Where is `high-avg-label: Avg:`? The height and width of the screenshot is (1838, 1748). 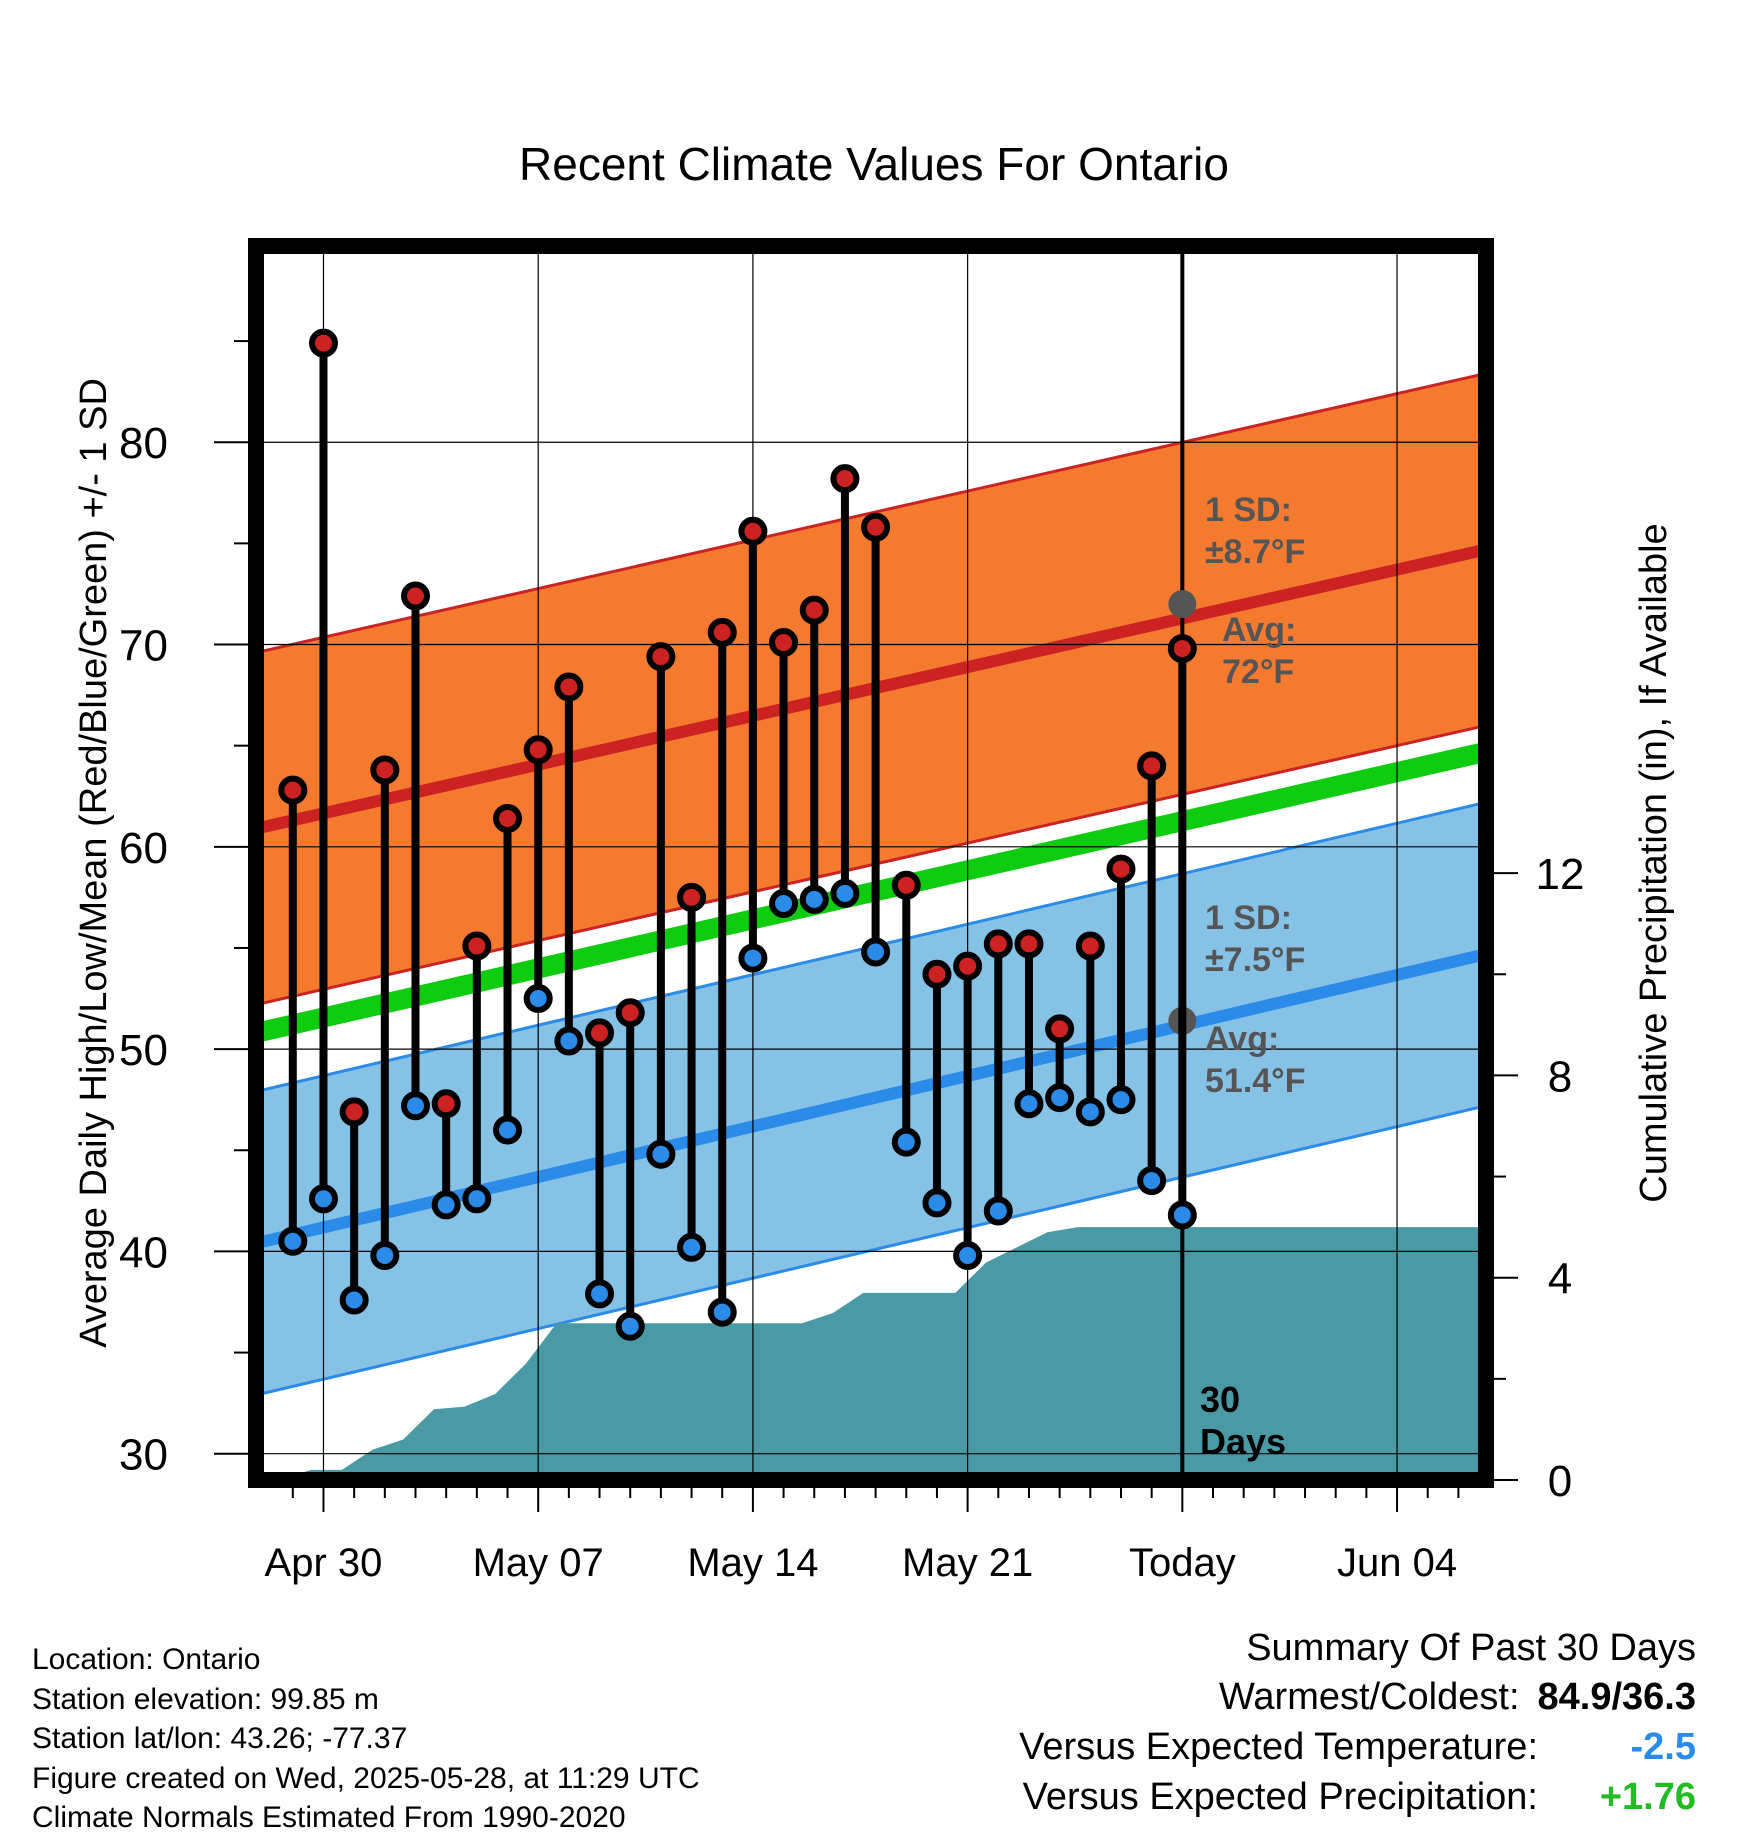 high-avg-label: Avg: is located at coordinates (1259, 630).